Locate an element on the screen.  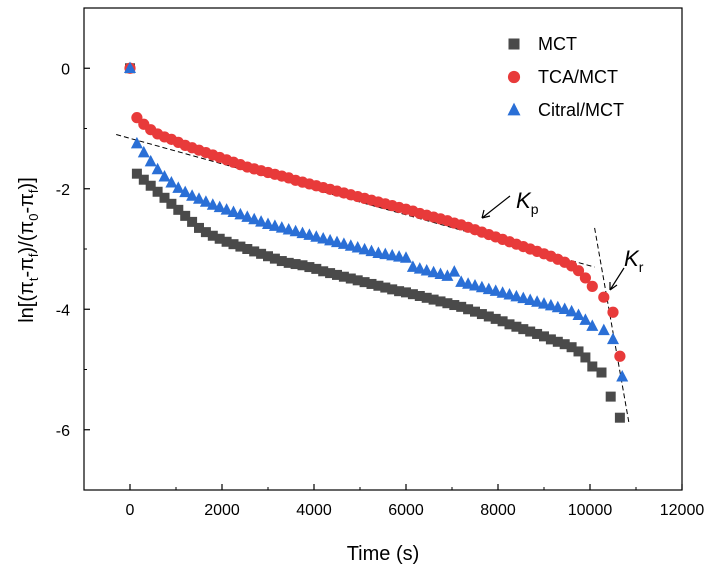
y-axis-title-subscript: 0 is located at coordinates (33, 217).